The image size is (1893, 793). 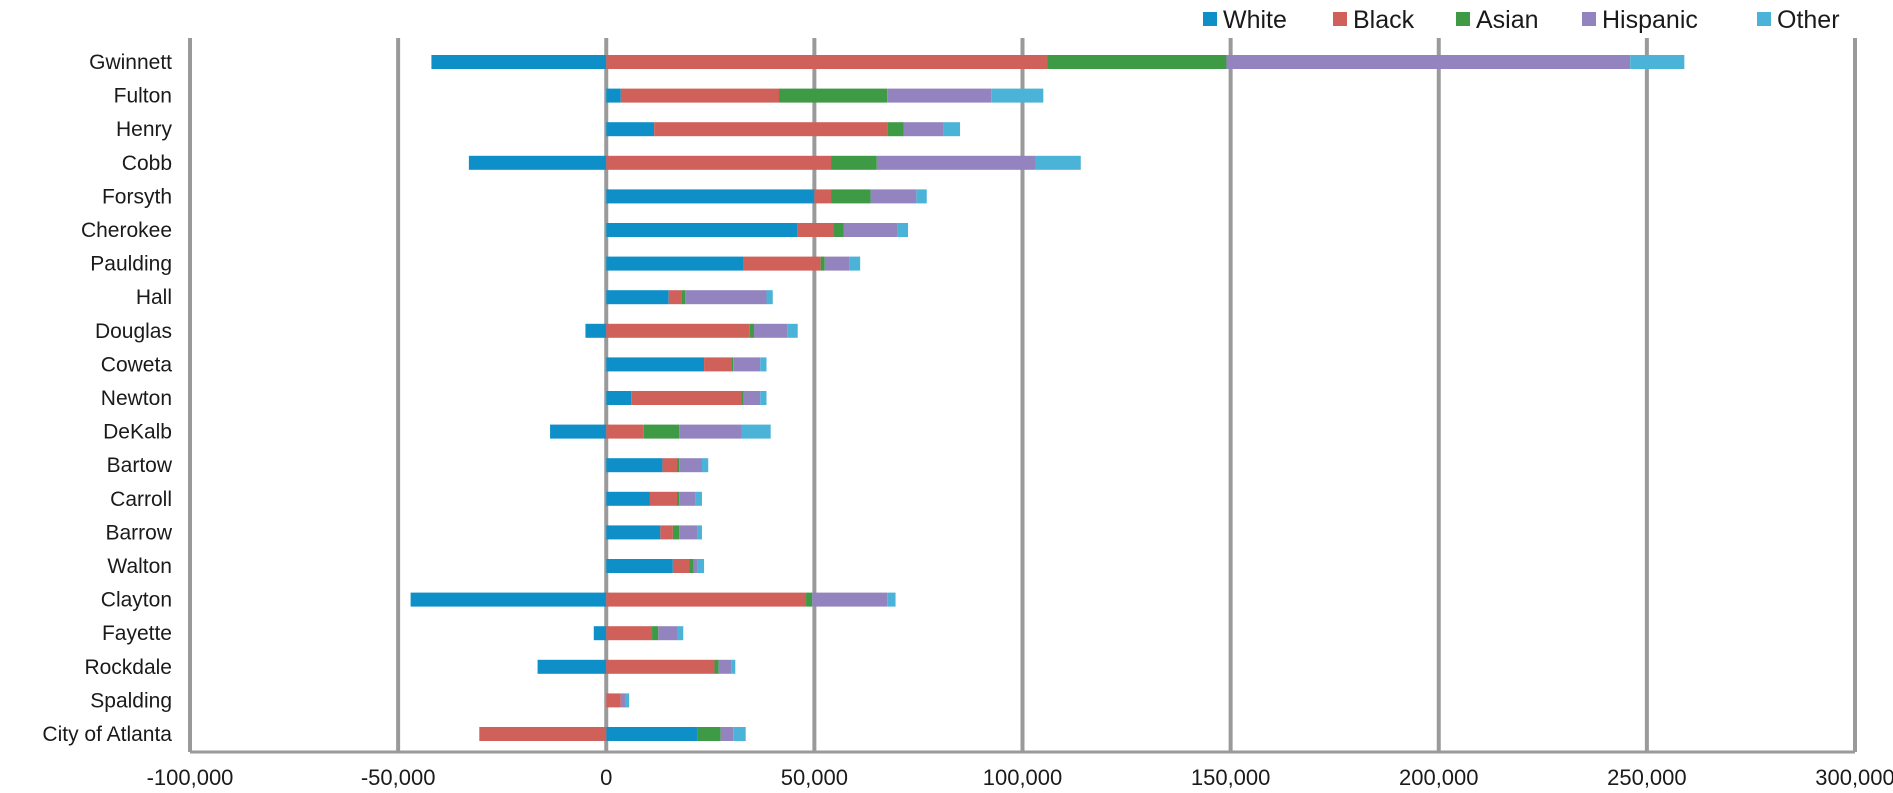 What do you see at coordinates (1384, 20) in the screenshot?
I see `legend-label: Black` at bounding box center [1384, 20].